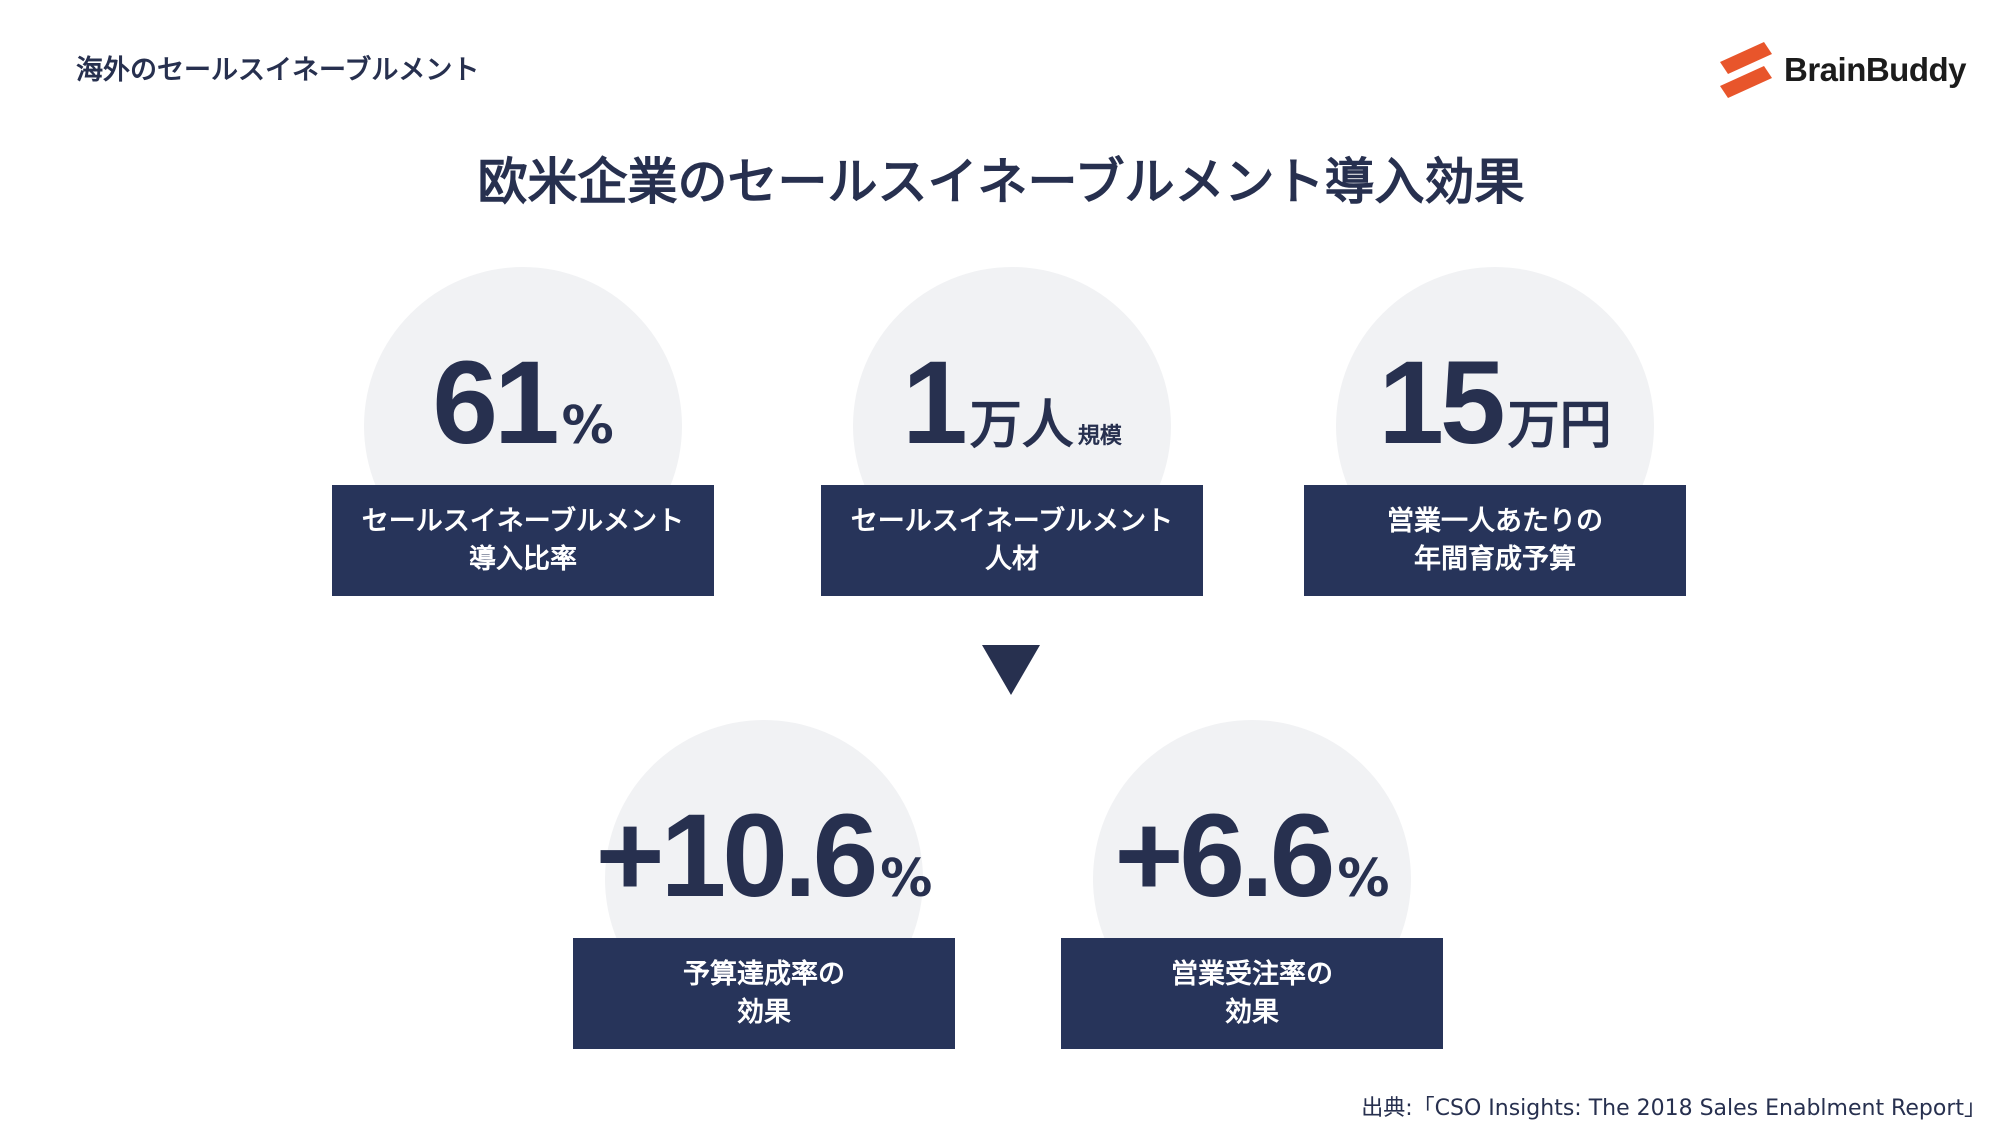 Image resolution: width=2002 pixels, height=1126 pixels. I want to click on stat-value: +6.6%, so click(1252, 856).